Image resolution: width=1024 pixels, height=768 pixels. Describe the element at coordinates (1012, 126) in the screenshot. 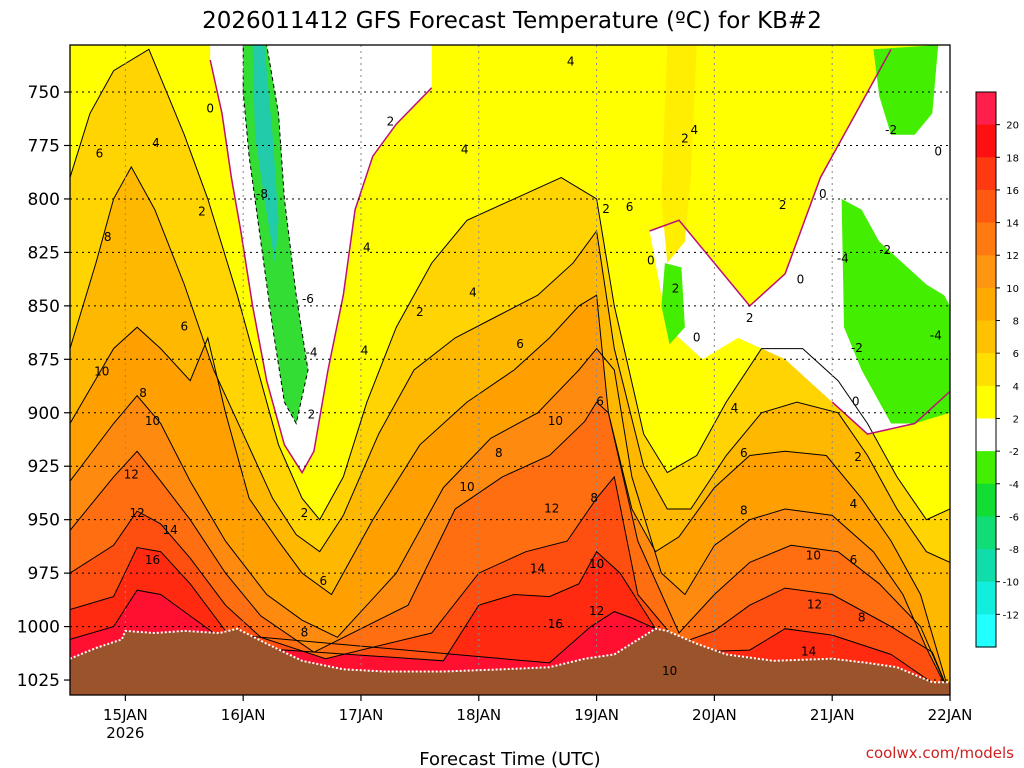

I see `colorbar-label: 20` at that location.